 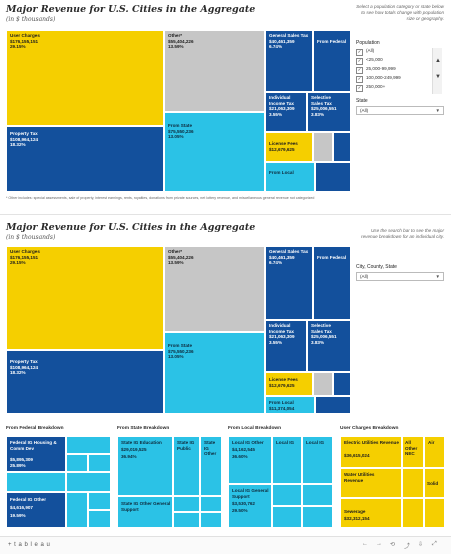 What do you see at coordinates (371, 452) in the screenshot?
I see `electric-utilities-tile: Electric Utilities Revenue $36,615,024` at bounding box center [371, 452].